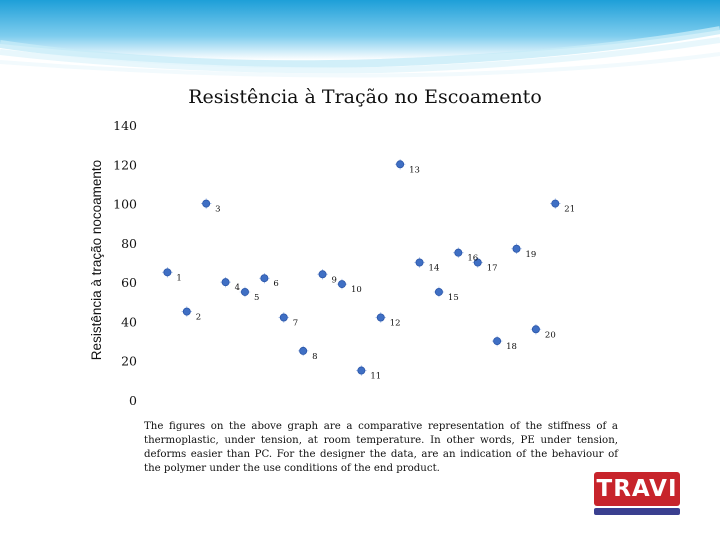  Describe the element at coordinates (637, 511) in the screenshot. I see `logo-underline` at that location.